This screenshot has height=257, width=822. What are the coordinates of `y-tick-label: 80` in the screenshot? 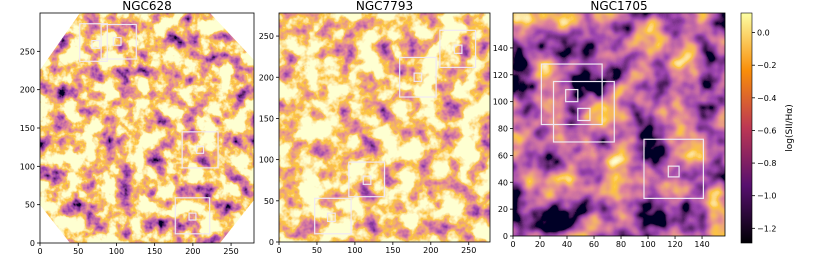 It's located at (503, 129).